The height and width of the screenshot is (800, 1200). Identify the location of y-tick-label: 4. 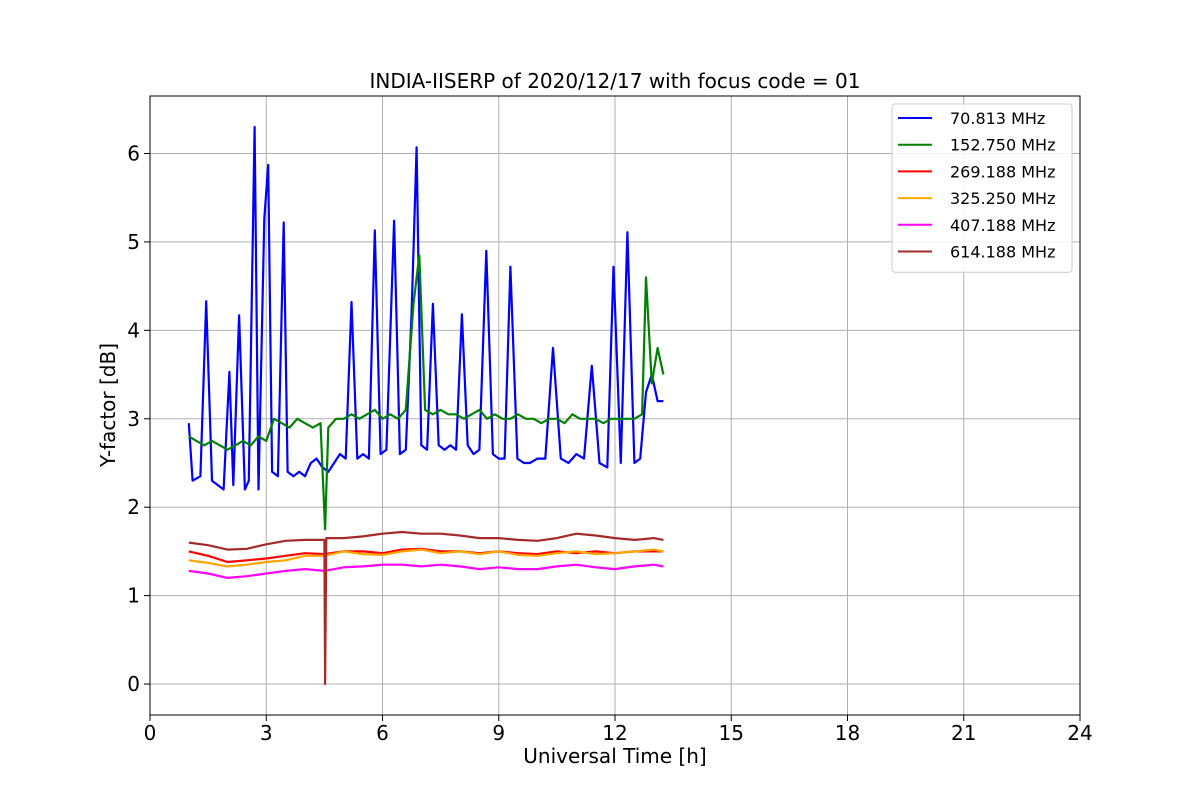
(133, 330).